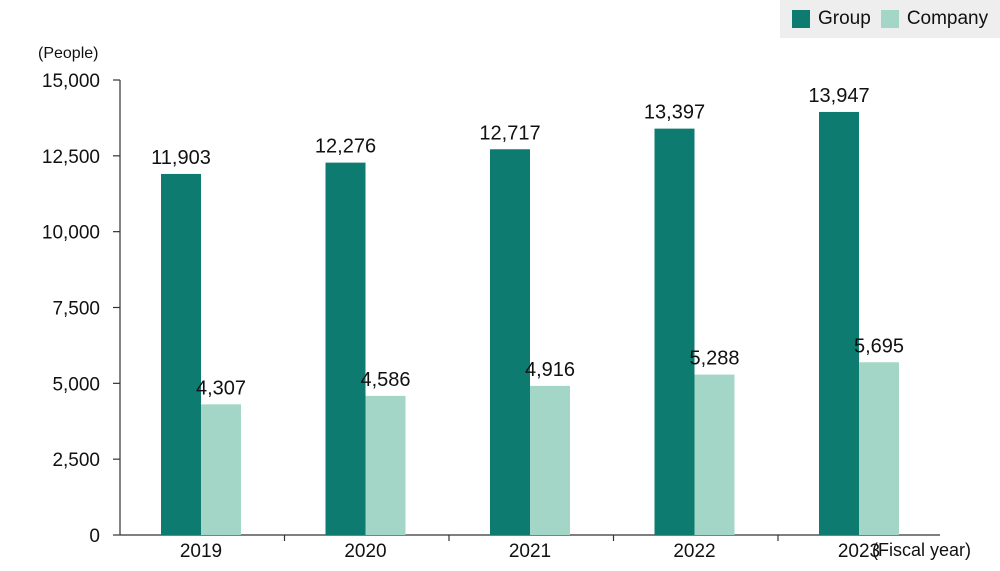  I want to click on data-label-company-2019: 4,307, so click(221, 388).